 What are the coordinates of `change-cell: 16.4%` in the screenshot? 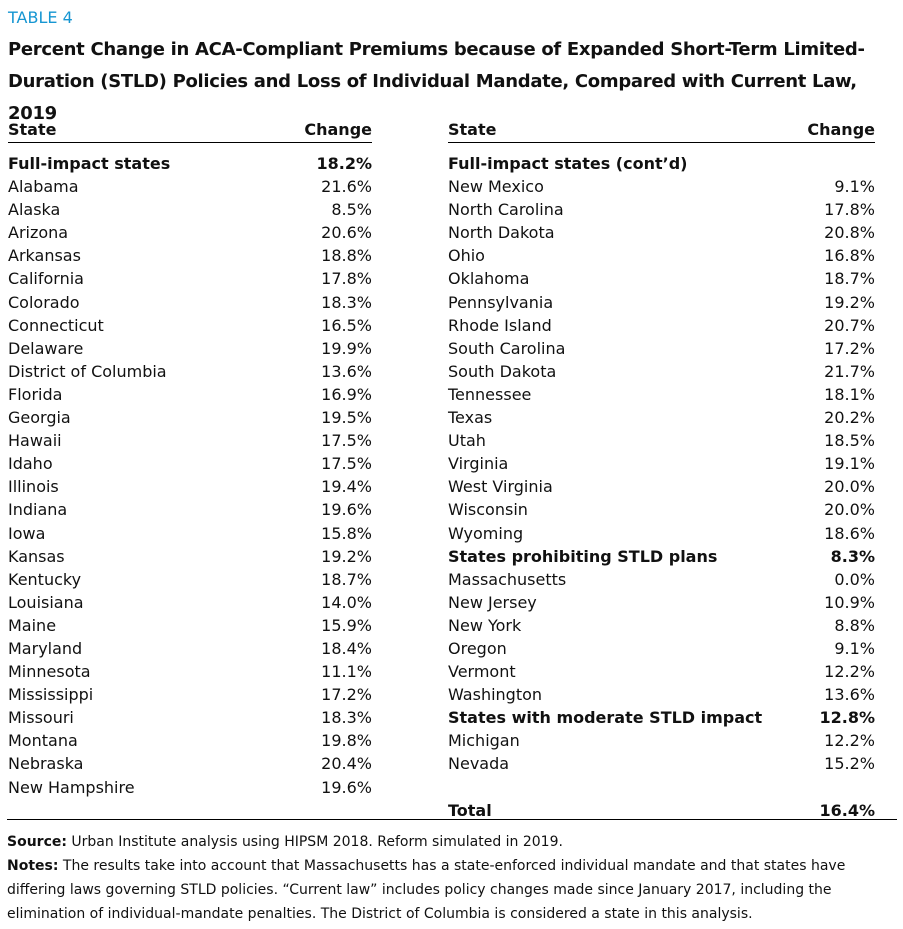 It's located at (847, 810).